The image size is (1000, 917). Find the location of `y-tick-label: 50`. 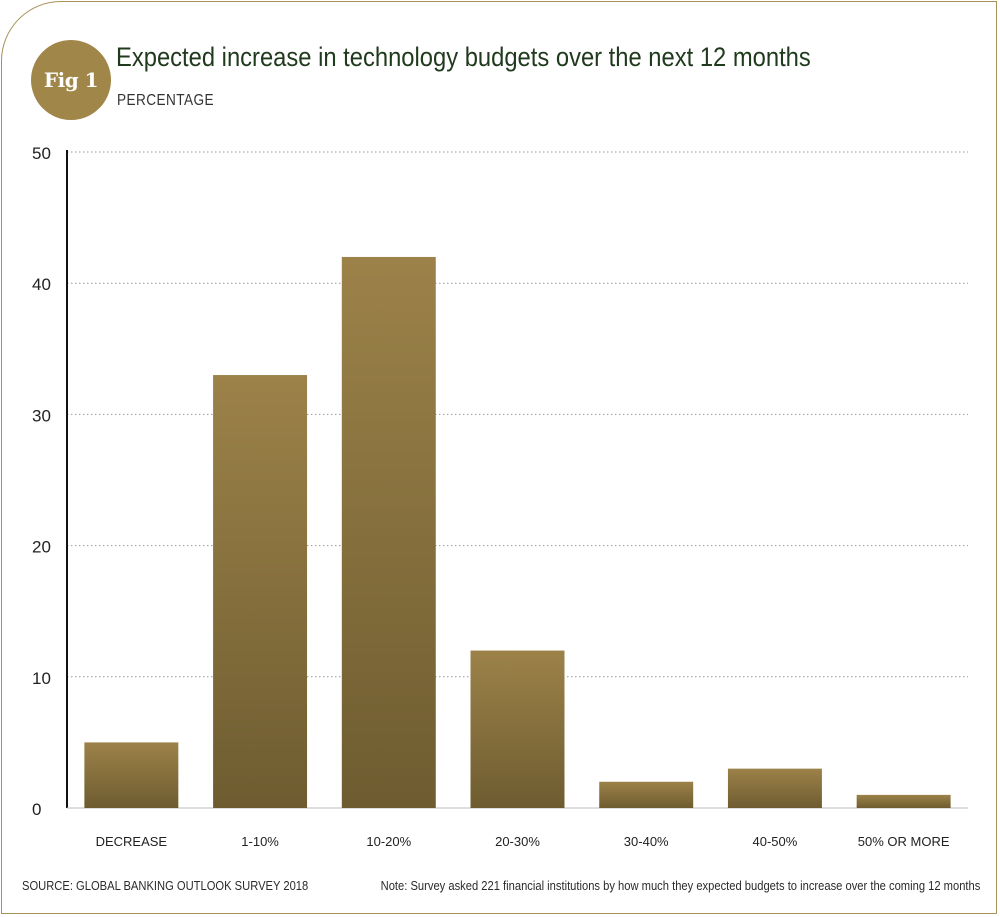

y-tick-label: 50 is located at coordinates (41, 153).